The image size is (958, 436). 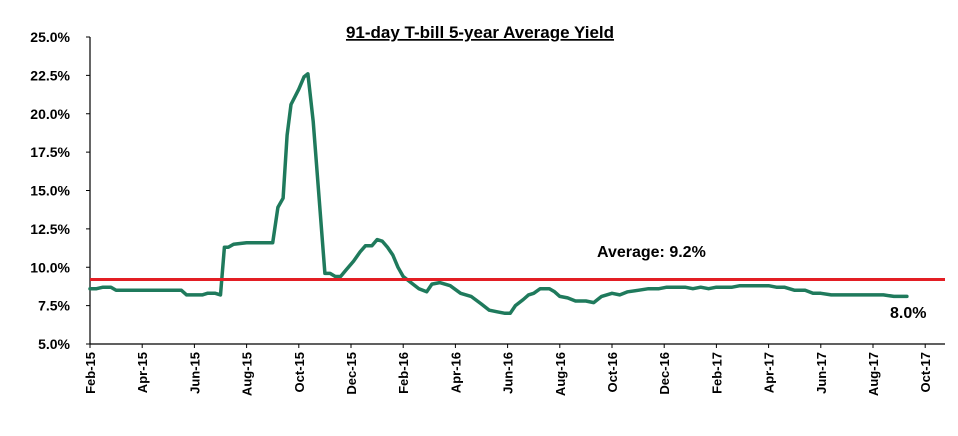 I want to click on x-tick-label: Jun-17, so click(x=821, y=373).